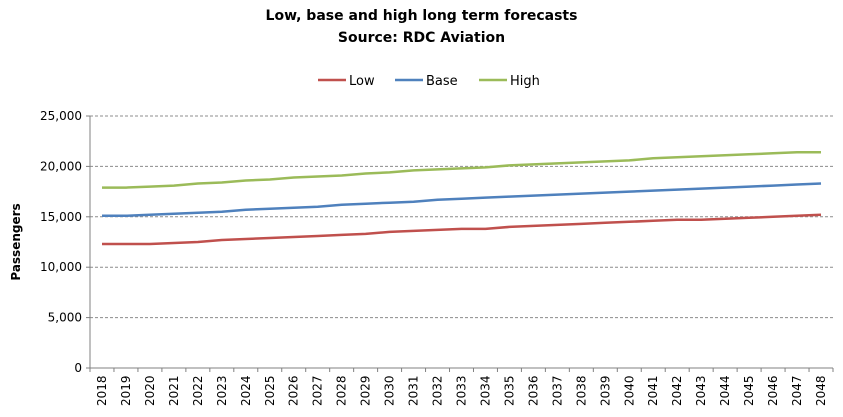 This screenshot has width=843, height=417. Describe the element at coordinates (421, 38) in the screenshot. I see `chart-subtitle: Source: RDC Aviation` at that location.